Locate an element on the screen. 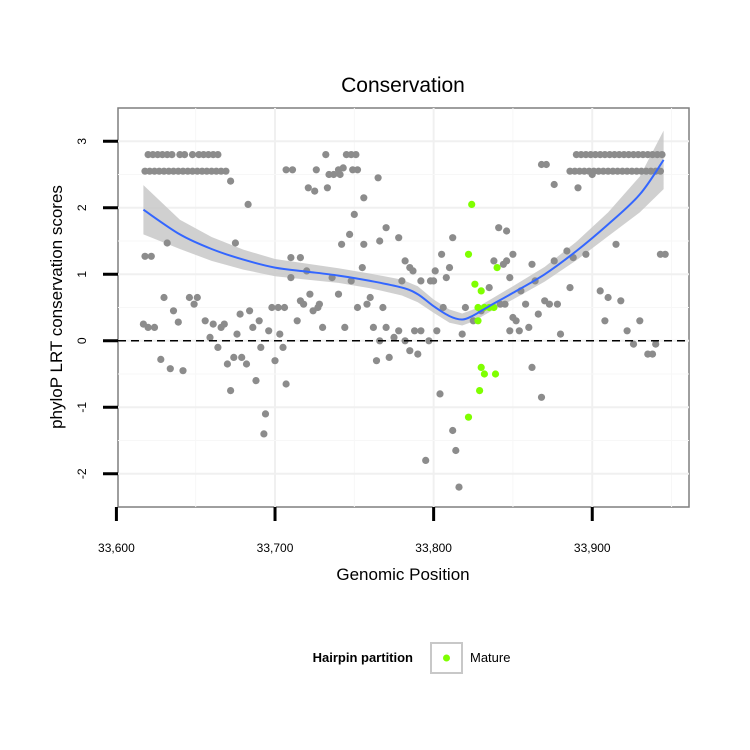 The width and height of the screenshot is (750, 750). legend-title: Hairpin partition is located at coordinates (363, 657).